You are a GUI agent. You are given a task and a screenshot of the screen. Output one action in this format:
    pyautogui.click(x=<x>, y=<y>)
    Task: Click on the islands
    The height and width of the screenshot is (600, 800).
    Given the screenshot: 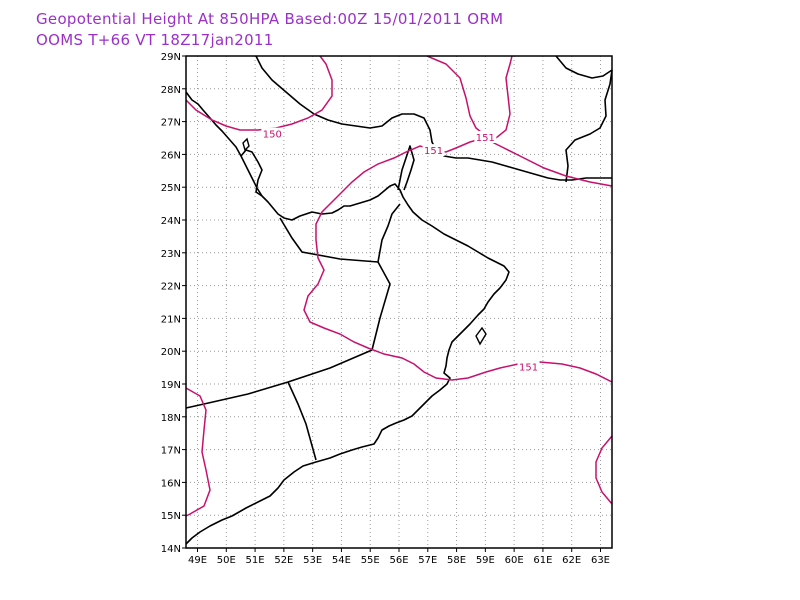 What is the action you would take?
    pyautogui.click(x=364, y=241)
    